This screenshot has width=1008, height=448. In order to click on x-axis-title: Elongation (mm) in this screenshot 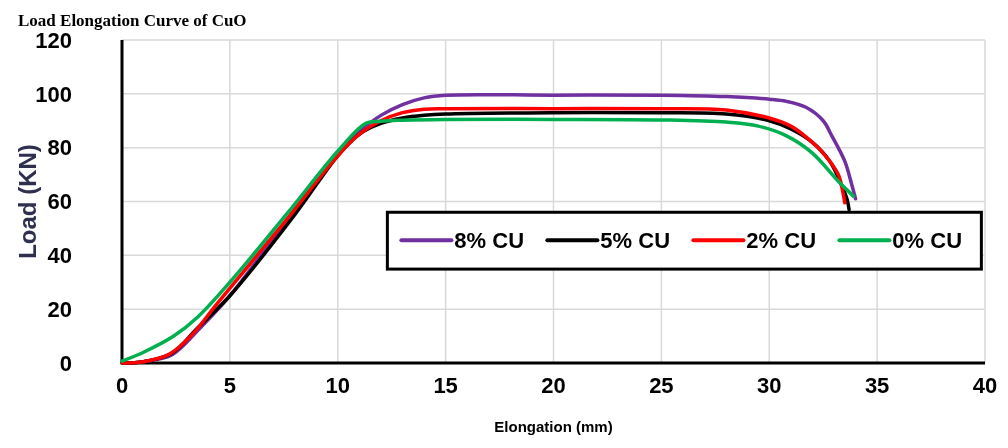, I will do `click(553, 426)`.